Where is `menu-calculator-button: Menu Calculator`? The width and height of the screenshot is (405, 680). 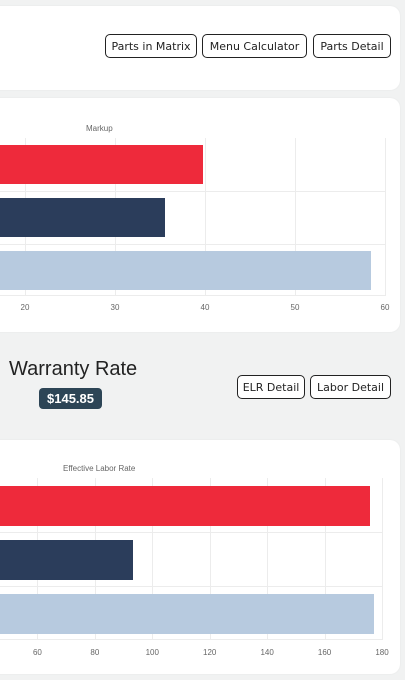
menu-calculator-button: Menu Calculator is located at coordinates (254, 46).